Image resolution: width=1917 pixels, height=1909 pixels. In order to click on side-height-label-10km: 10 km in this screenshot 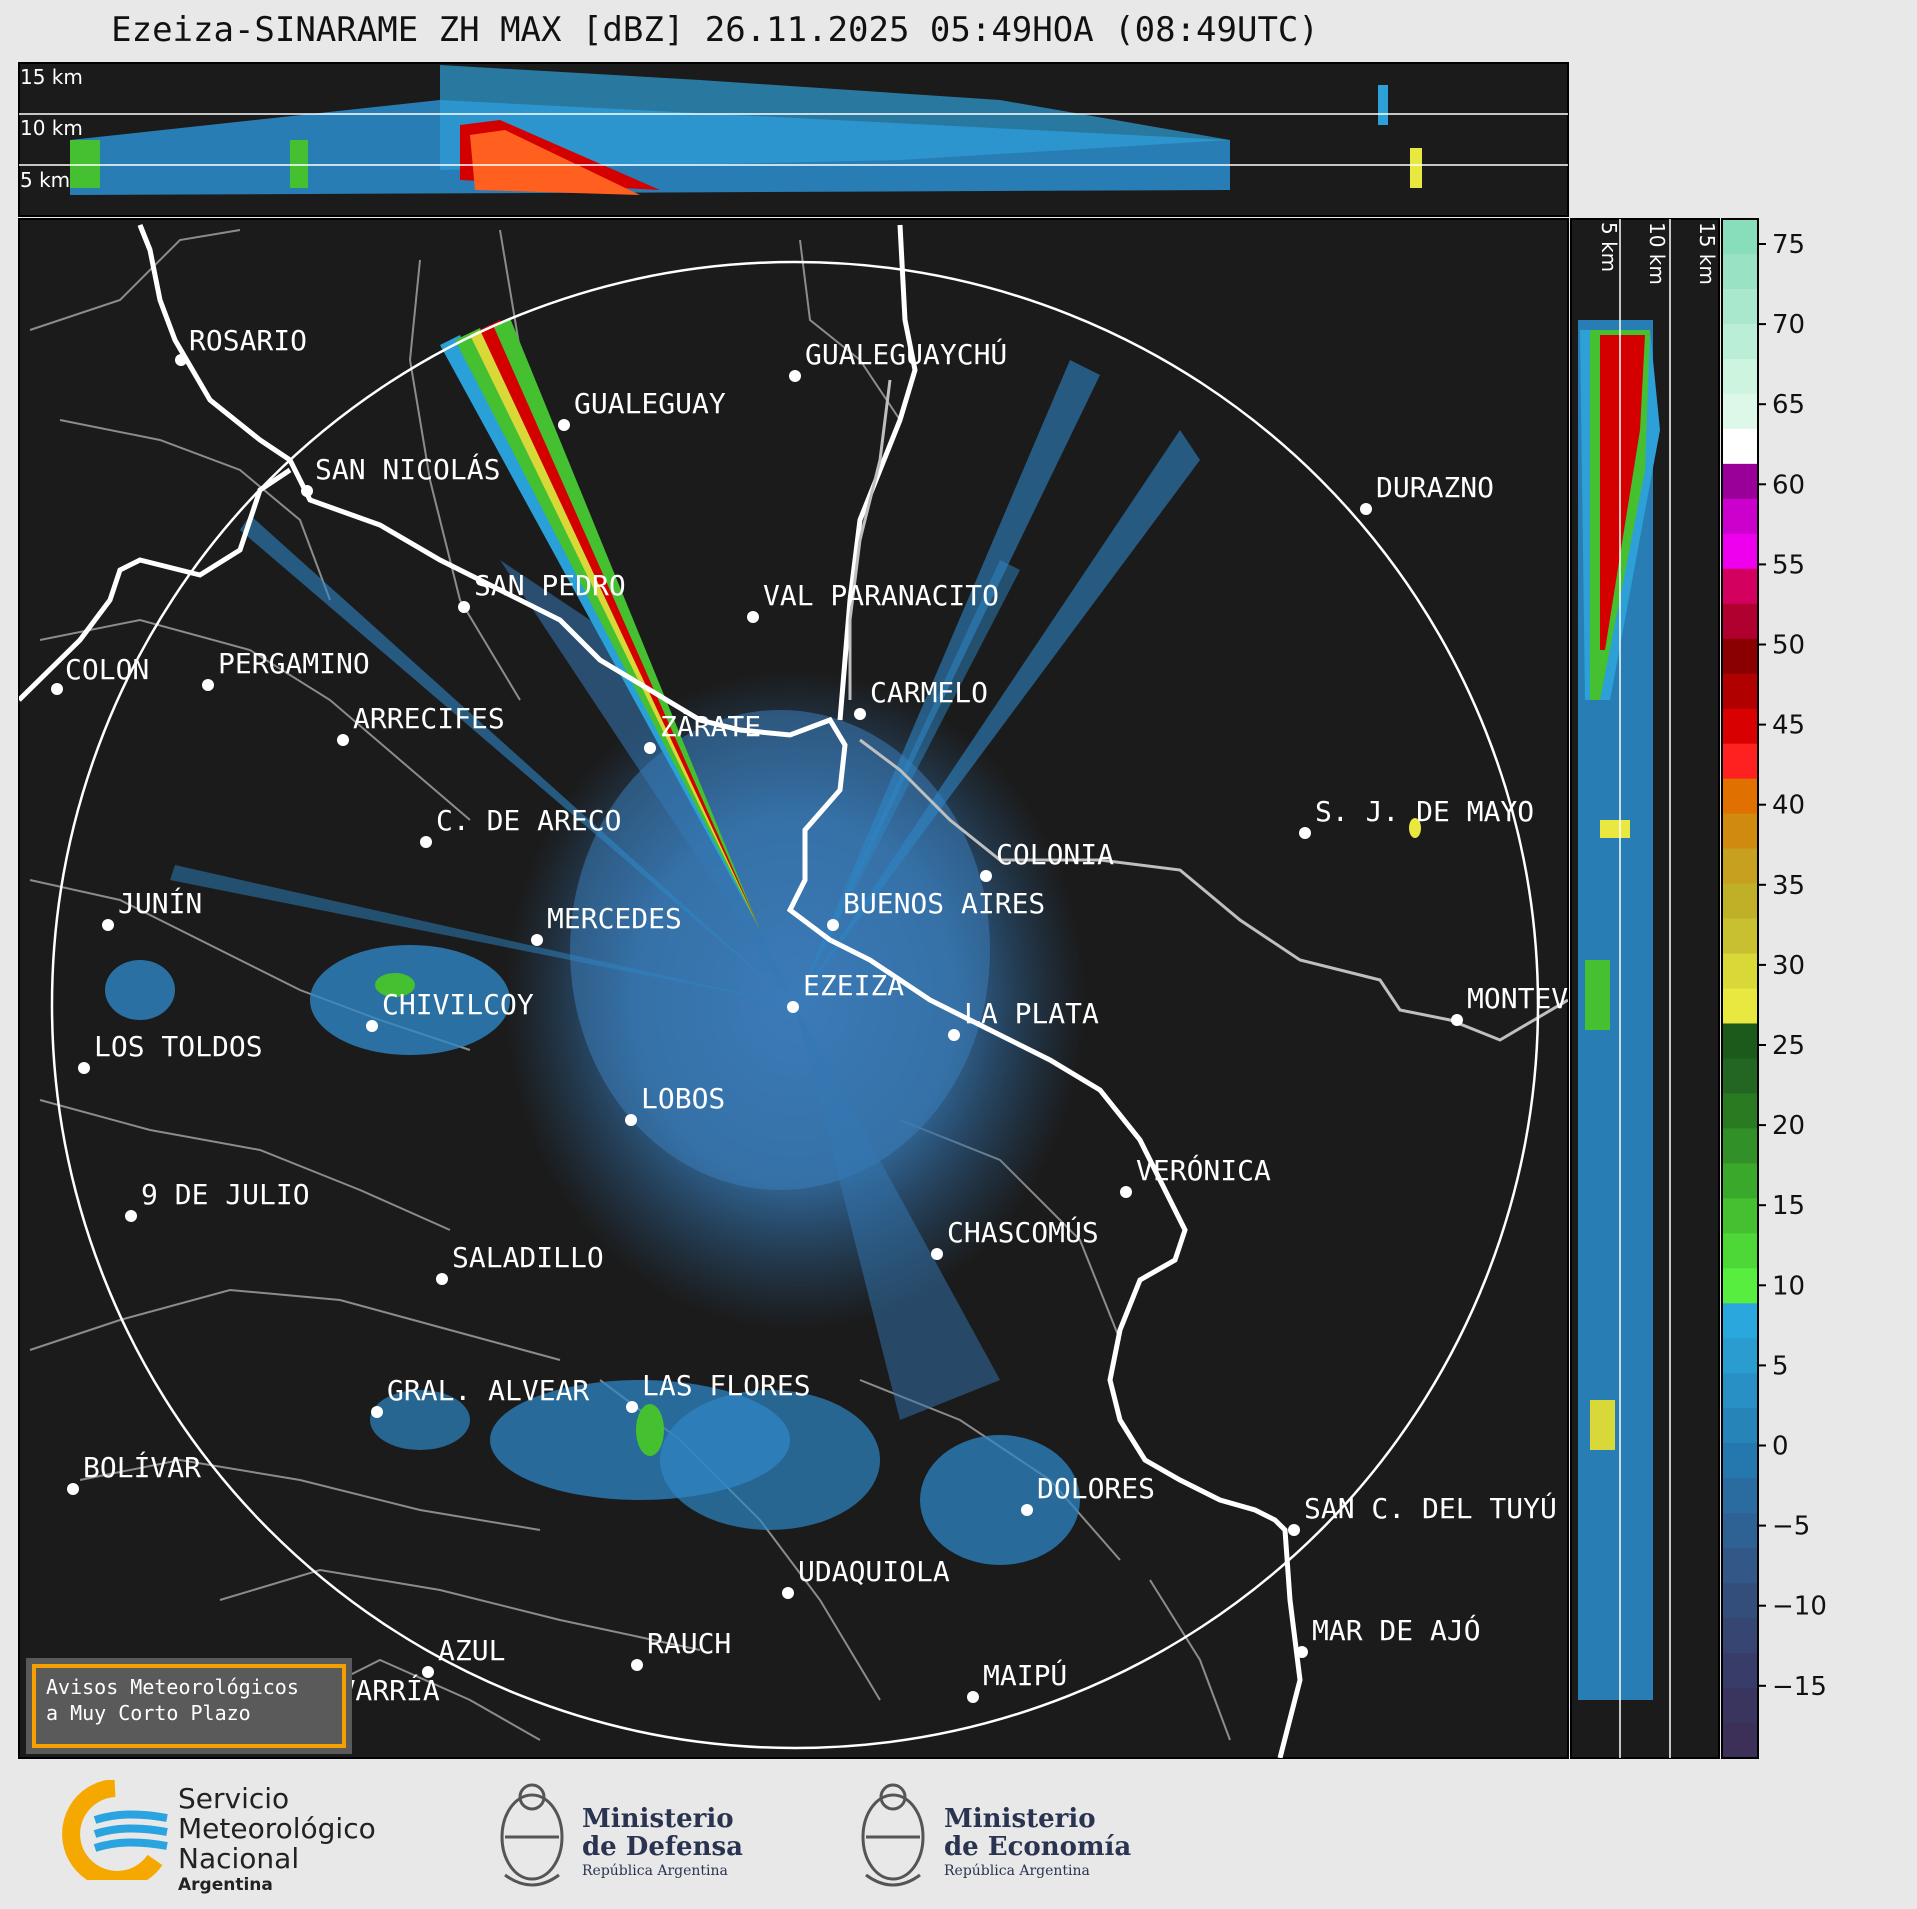, I will do `click(1657, 253)`.